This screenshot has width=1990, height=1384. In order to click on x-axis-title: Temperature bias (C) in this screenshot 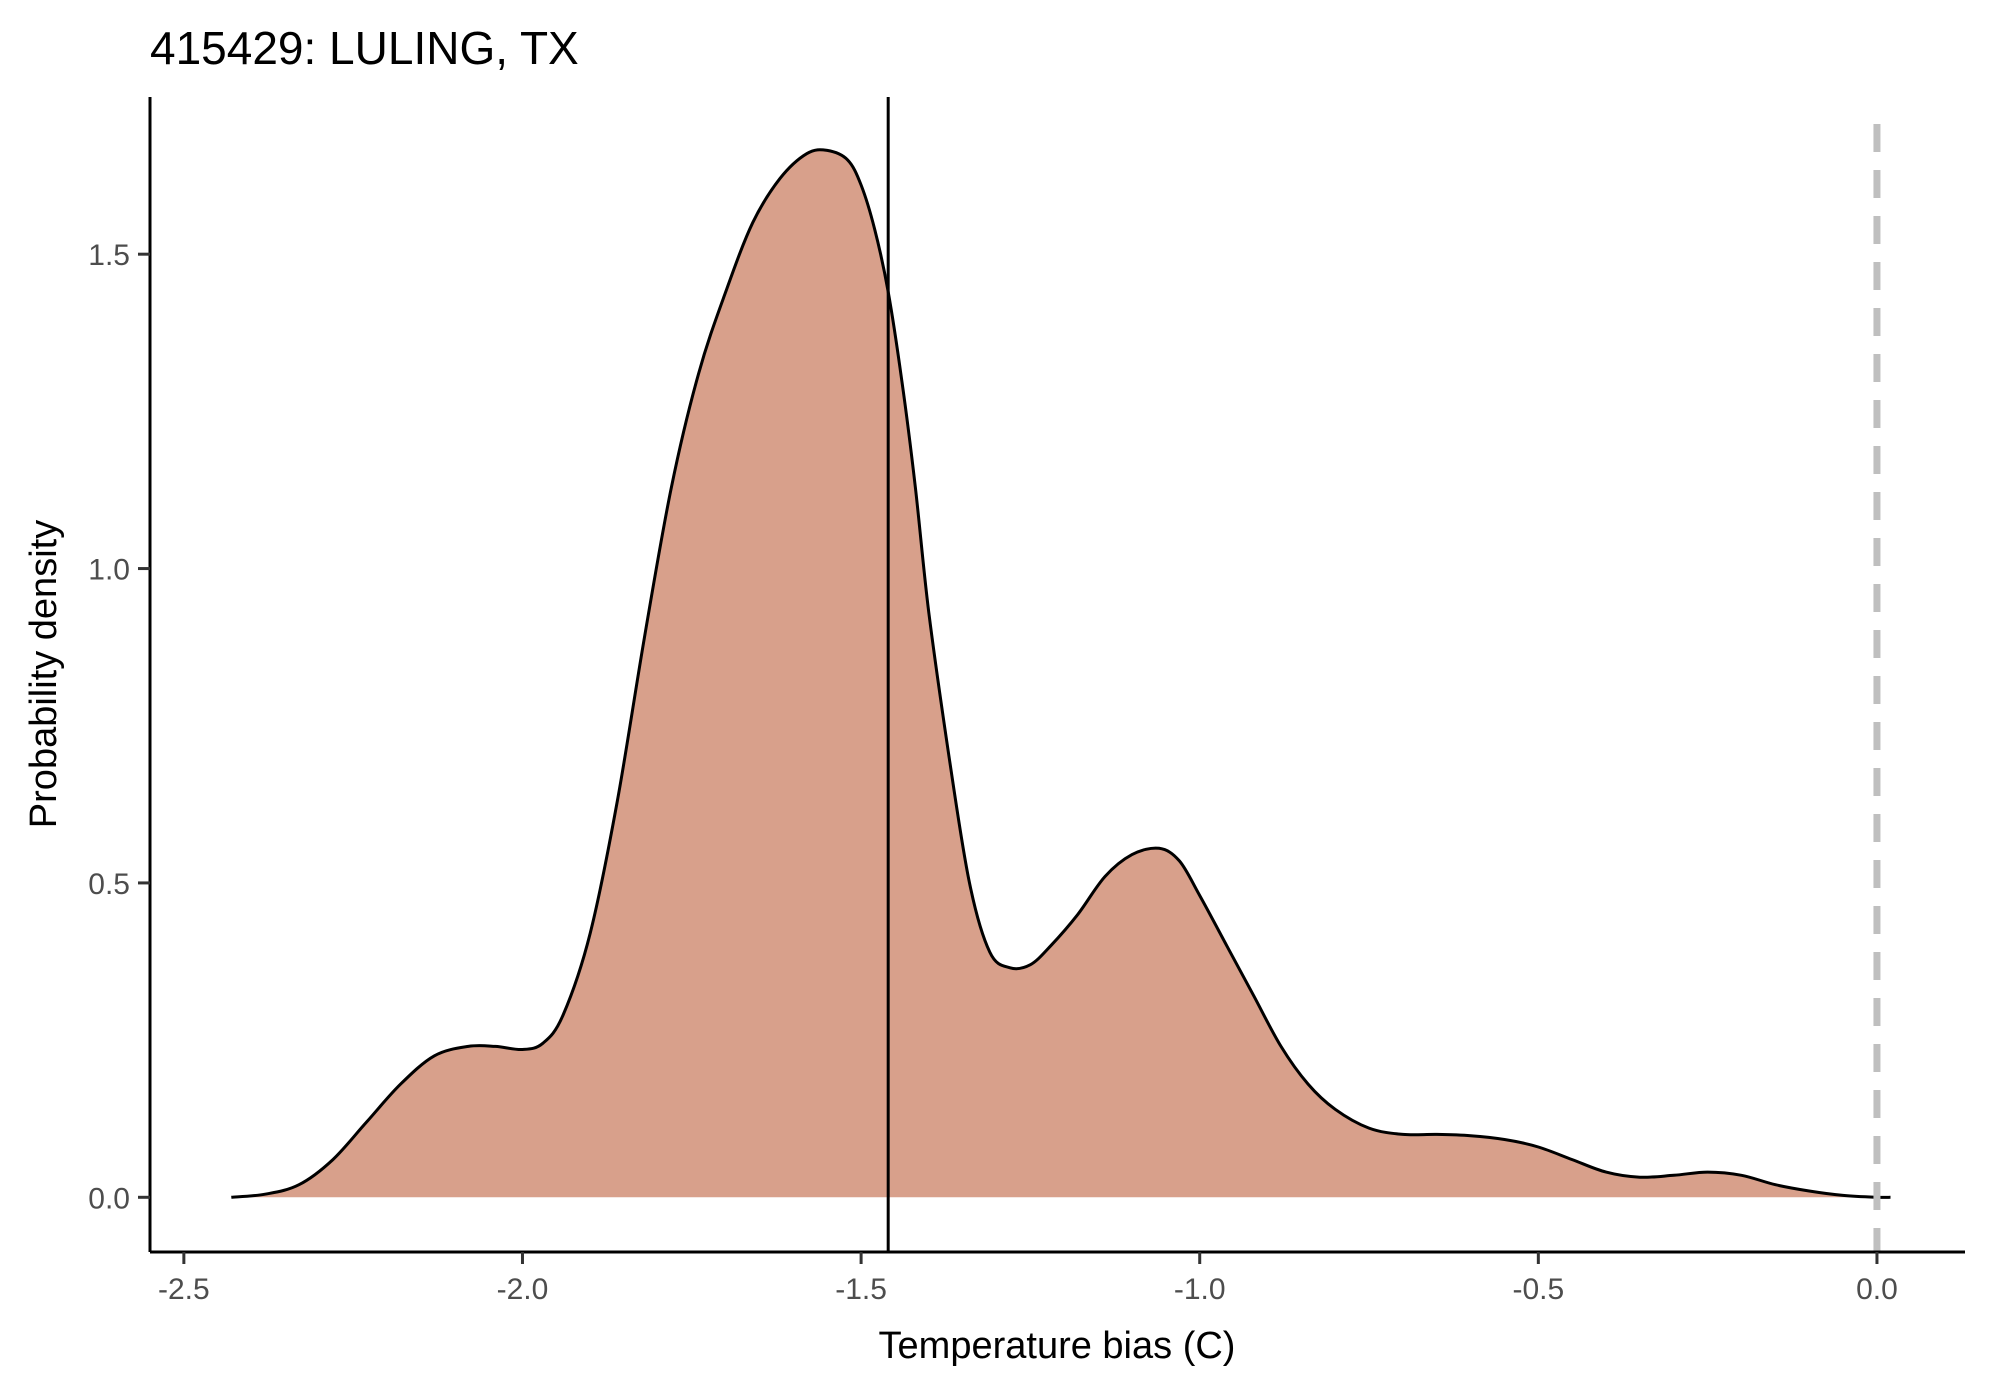, I will do `click(1057, 1346)`.